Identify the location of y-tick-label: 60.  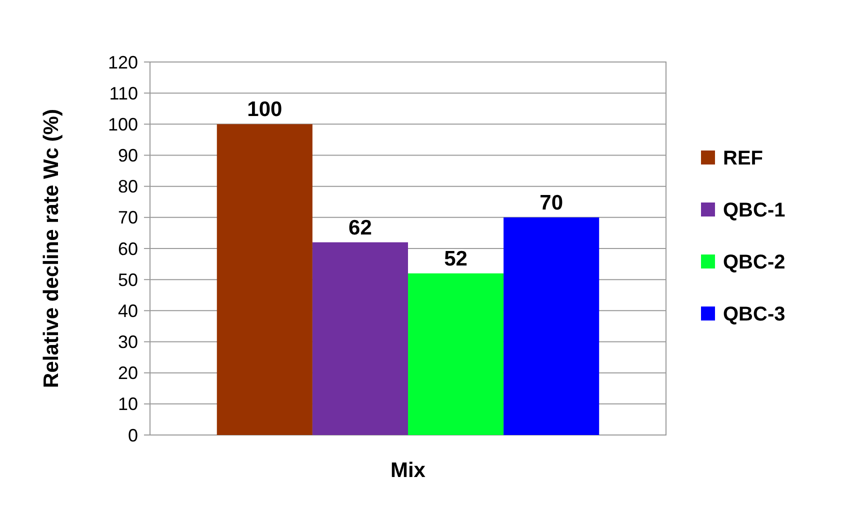
(128, 248).